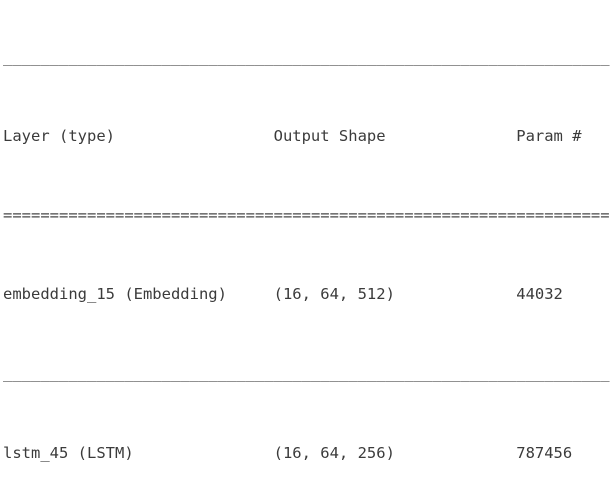 The height and width of the screenshot is (494, 614). What do you see at coordinates (59, 136) in the screenshot?
I see `col-header-layer-type: Layer (type)` at bounding box center [59, 136].